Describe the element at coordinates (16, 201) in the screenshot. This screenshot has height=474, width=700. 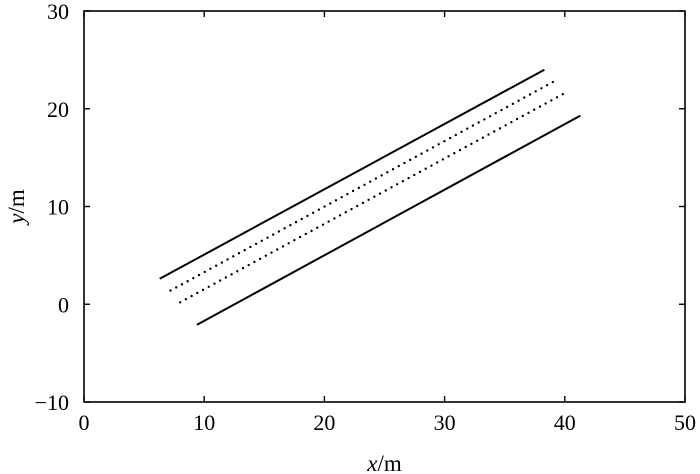
I see `y-axis-unit: /m` at that location.